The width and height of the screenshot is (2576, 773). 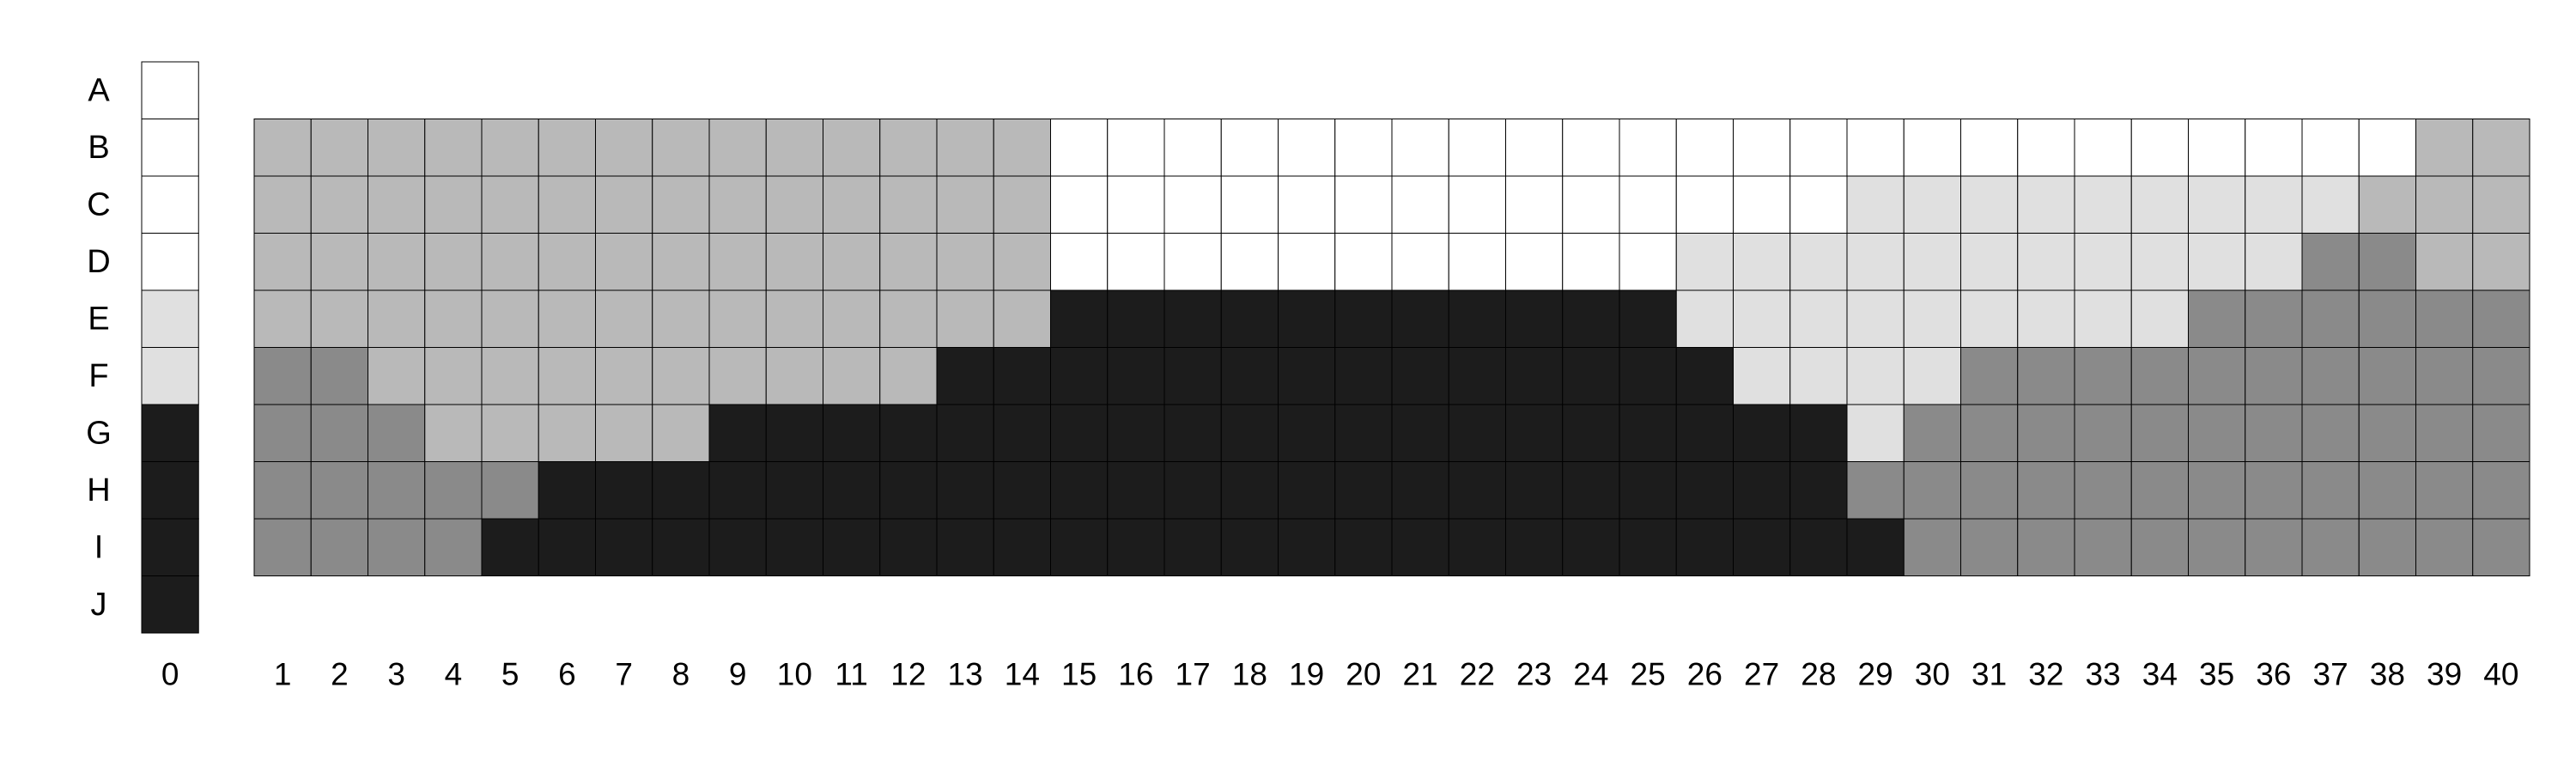 I want to click on column-label-23: 23, so click(x=1534, y=674).